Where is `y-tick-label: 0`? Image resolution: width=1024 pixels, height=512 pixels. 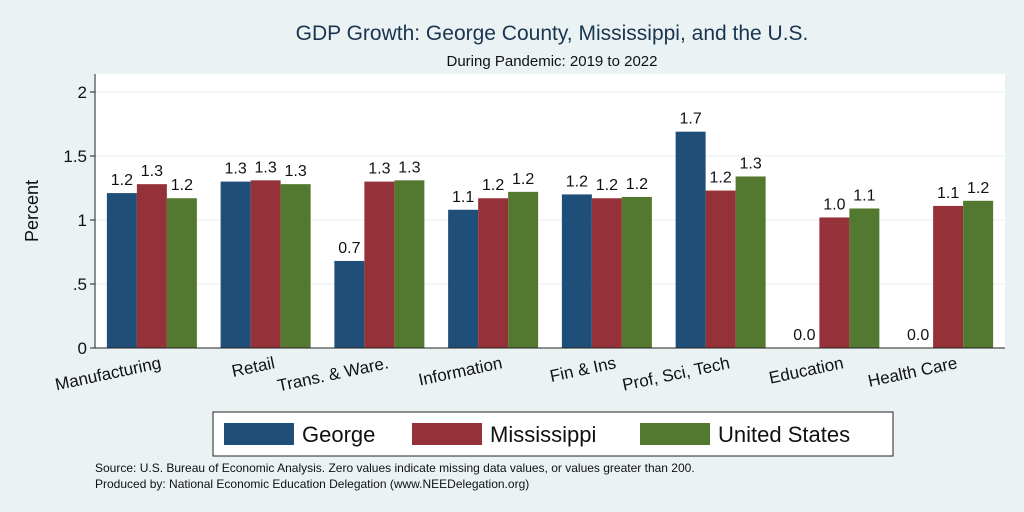 y-tick-label: 0 is located at coordinates (82, 348).